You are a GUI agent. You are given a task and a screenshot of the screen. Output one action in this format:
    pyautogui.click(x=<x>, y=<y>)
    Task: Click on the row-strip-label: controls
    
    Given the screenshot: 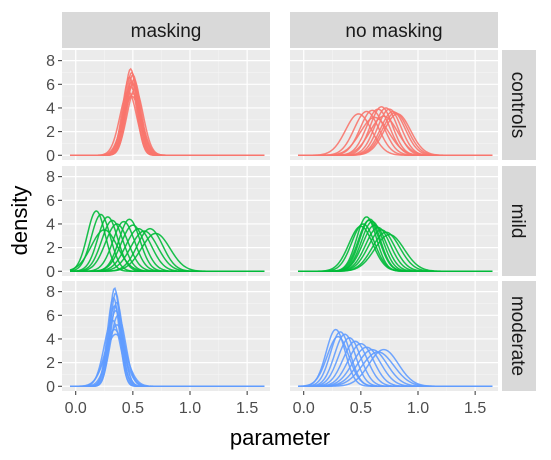 What is the action you would take?
    pyautogui.click(x=517, y=105)
    